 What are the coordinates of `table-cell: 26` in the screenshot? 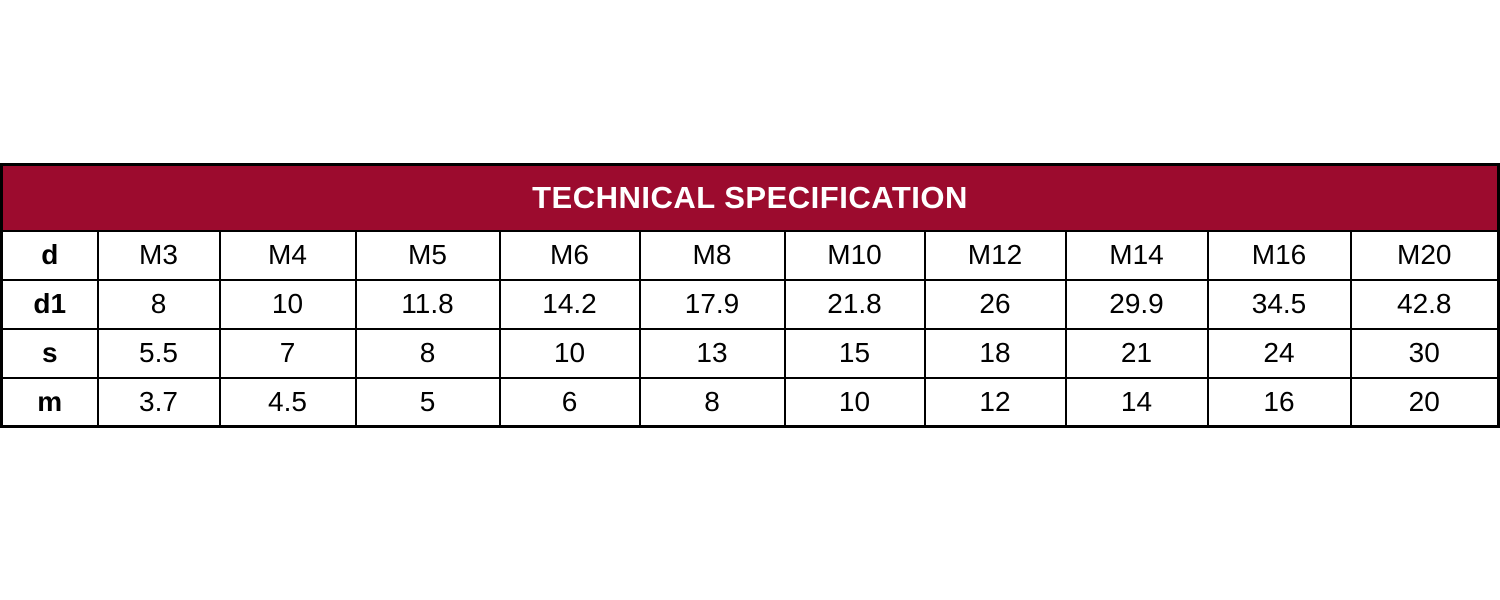 It's located at (995, 304).